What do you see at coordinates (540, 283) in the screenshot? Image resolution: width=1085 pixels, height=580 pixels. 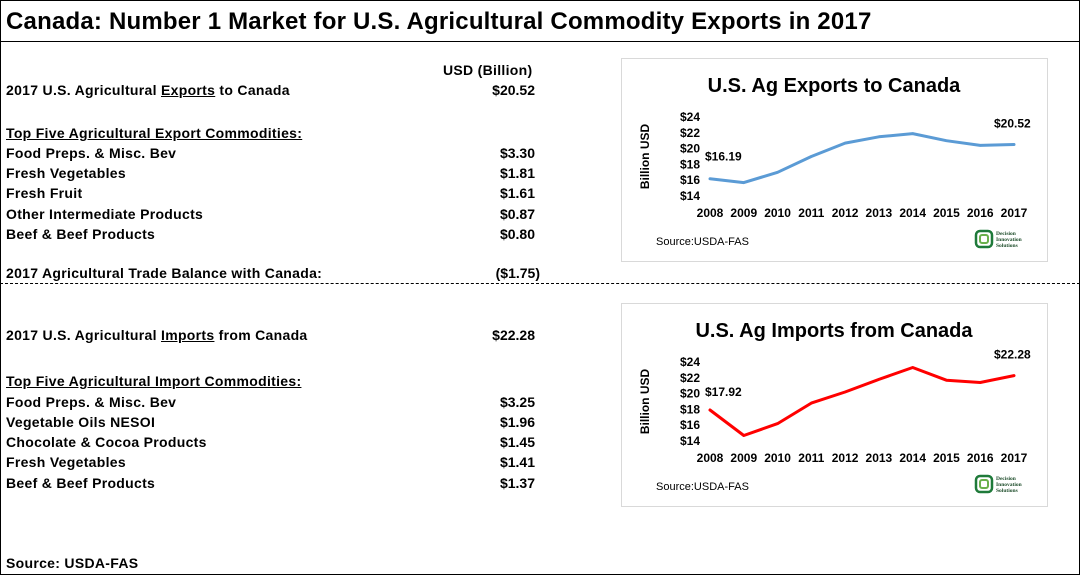 I see `section-divider` at bounding box center [540, 283].